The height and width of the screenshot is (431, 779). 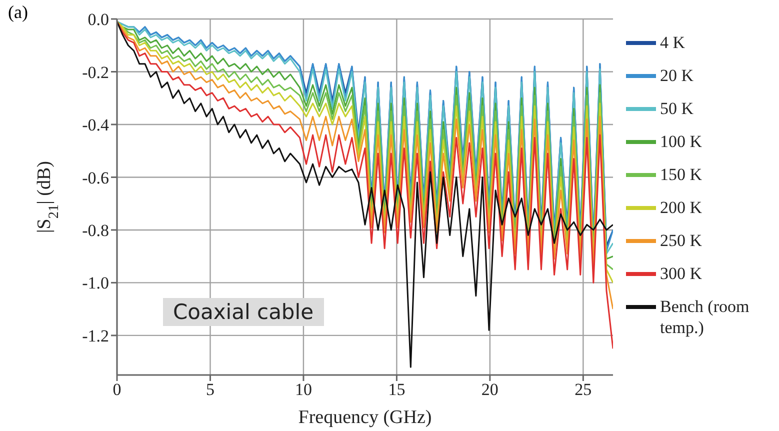 What do you see at coordinates (210, 390) in the screenshot?
I see `x-tick-label: 5` at bounding box center [210, 390].